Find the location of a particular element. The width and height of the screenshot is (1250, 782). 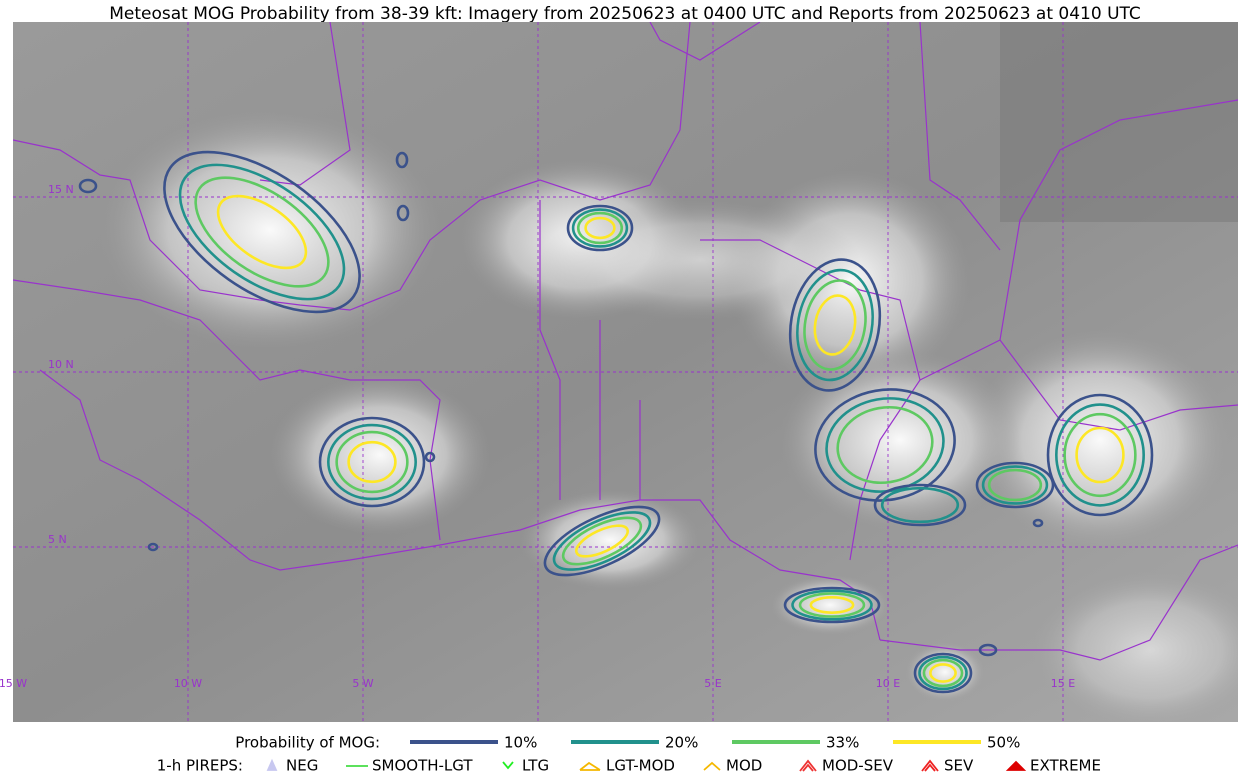

pirep-label: SEV is located at coordinates (959, 766).